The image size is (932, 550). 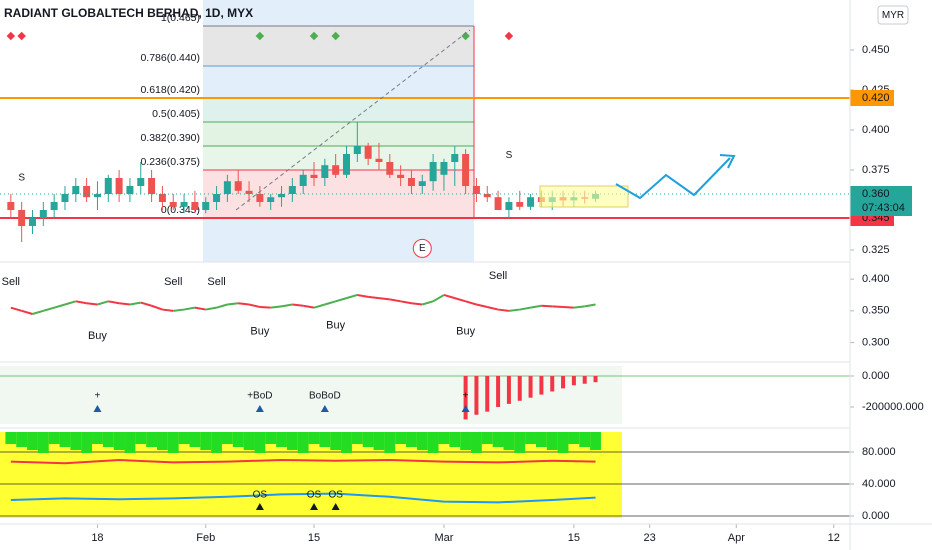 I want to click on x-tick-label: Apr, so click(x=736, y=538).